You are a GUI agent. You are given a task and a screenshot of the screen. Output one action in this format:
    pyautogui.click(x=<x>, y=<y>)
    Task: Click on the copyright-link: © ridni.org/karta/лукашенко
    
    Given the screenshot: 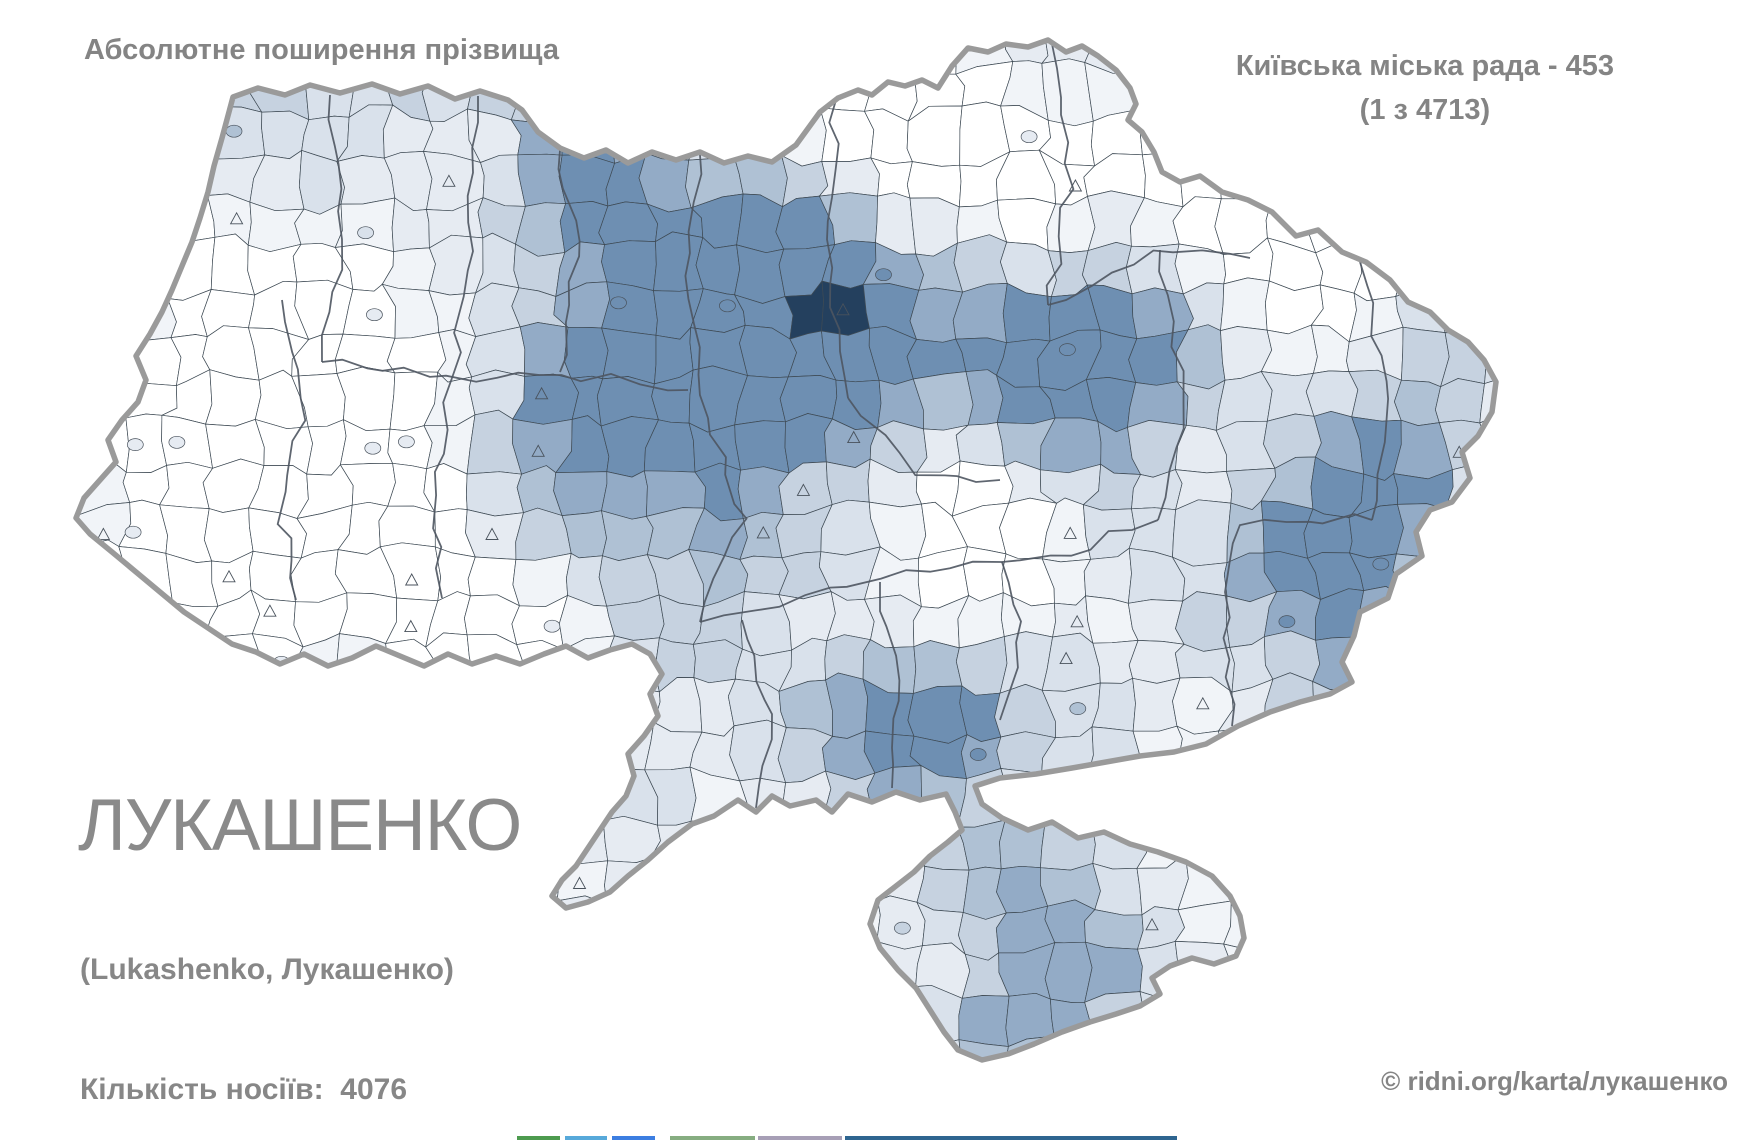 What is the action you would take?
    pyautogui.click(x=1554, y=1081)
    